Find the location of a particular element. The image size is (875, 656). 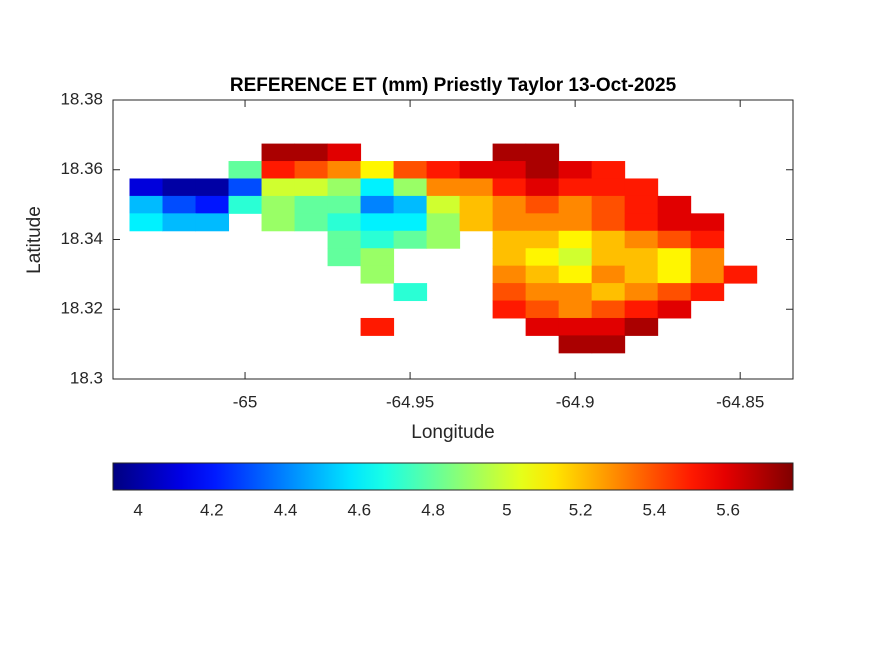

y-tick-label: 18.3 is located at coordinates (86, 377).